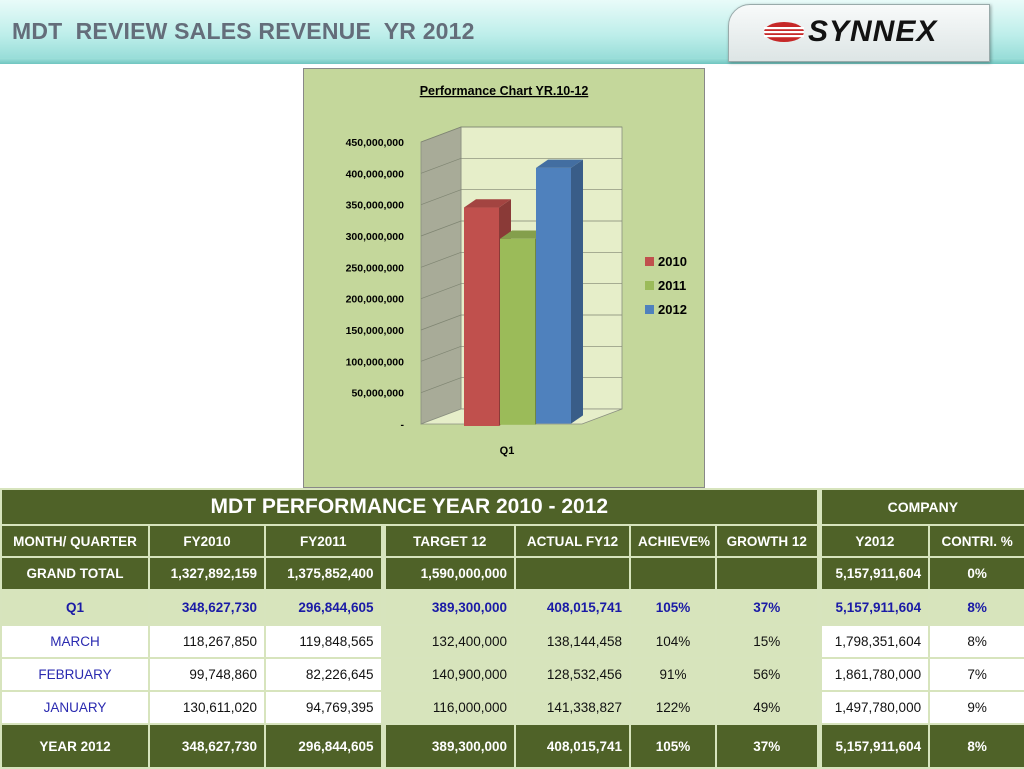  I want to click on chart-side-wall, so click(441, 275).